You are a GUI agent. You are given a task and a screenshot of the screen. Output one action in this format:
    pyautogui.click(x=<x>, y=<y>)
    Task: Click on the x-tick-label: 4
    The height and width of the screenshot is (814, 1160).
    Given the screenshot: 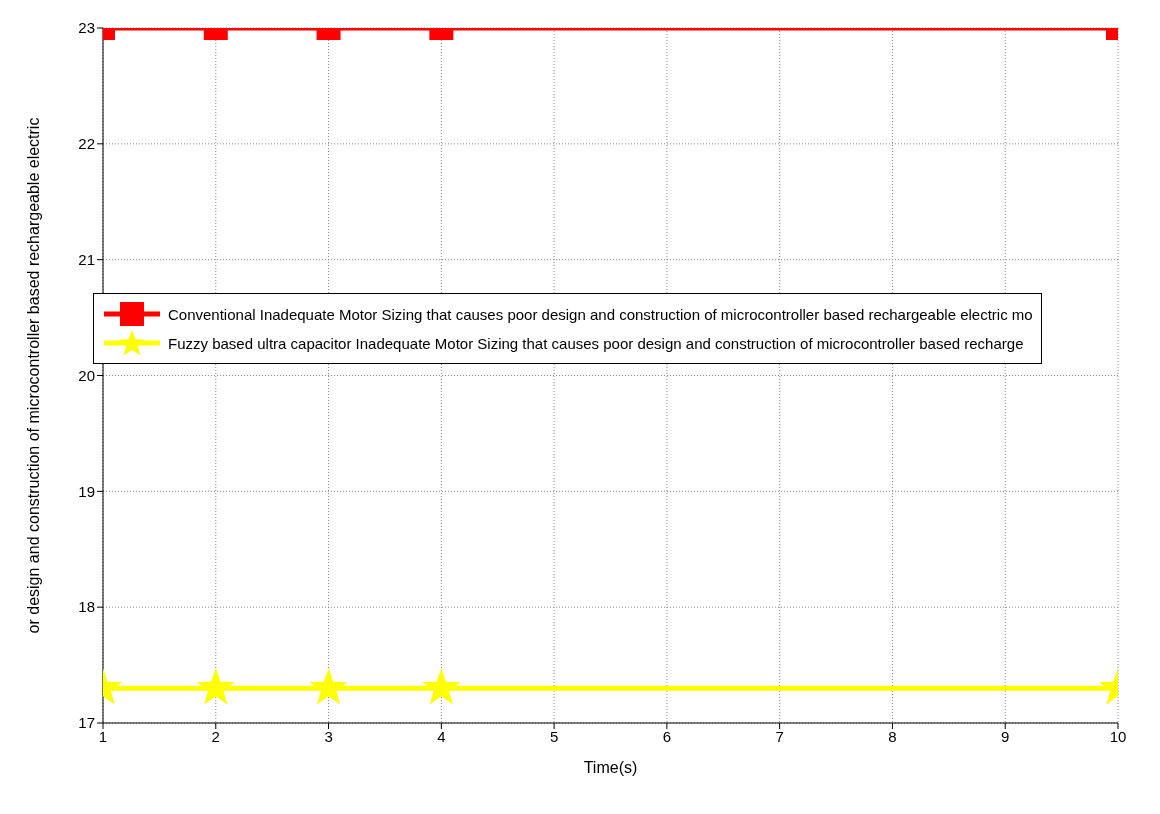 What is the action you would take?
    pyautogui.click(x=441, y=736)
    